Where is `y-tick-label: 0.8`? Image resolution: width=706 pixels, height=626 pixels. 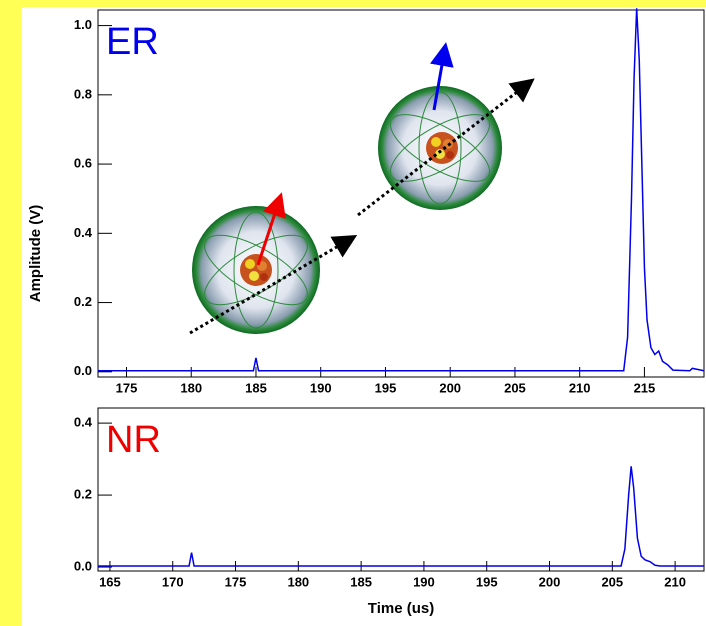
y-tick-label: 0.8 is located at coordinates (83, 93).